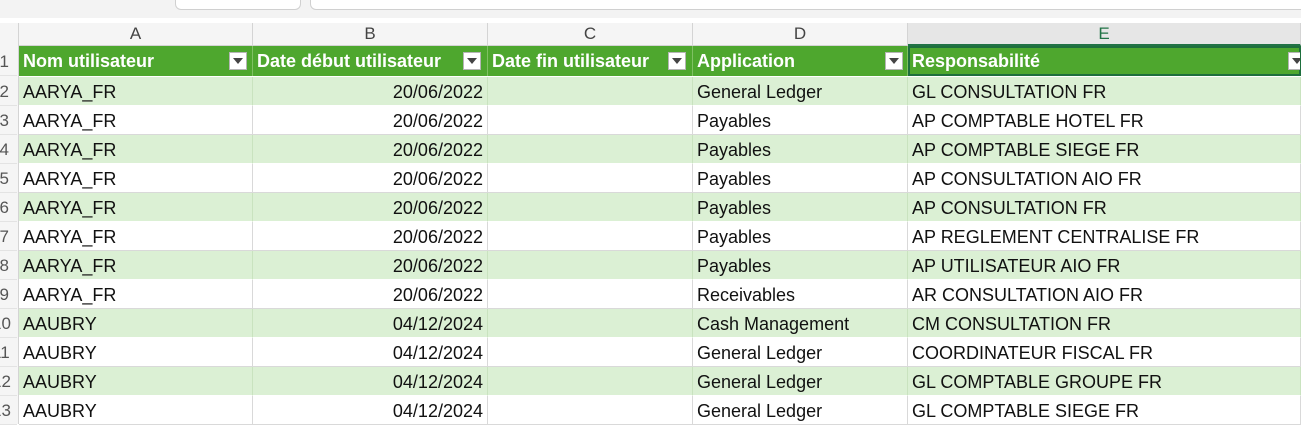 This screenshot has width=1301, height=425. I want to click on row-number: 10, so click(8, 323).